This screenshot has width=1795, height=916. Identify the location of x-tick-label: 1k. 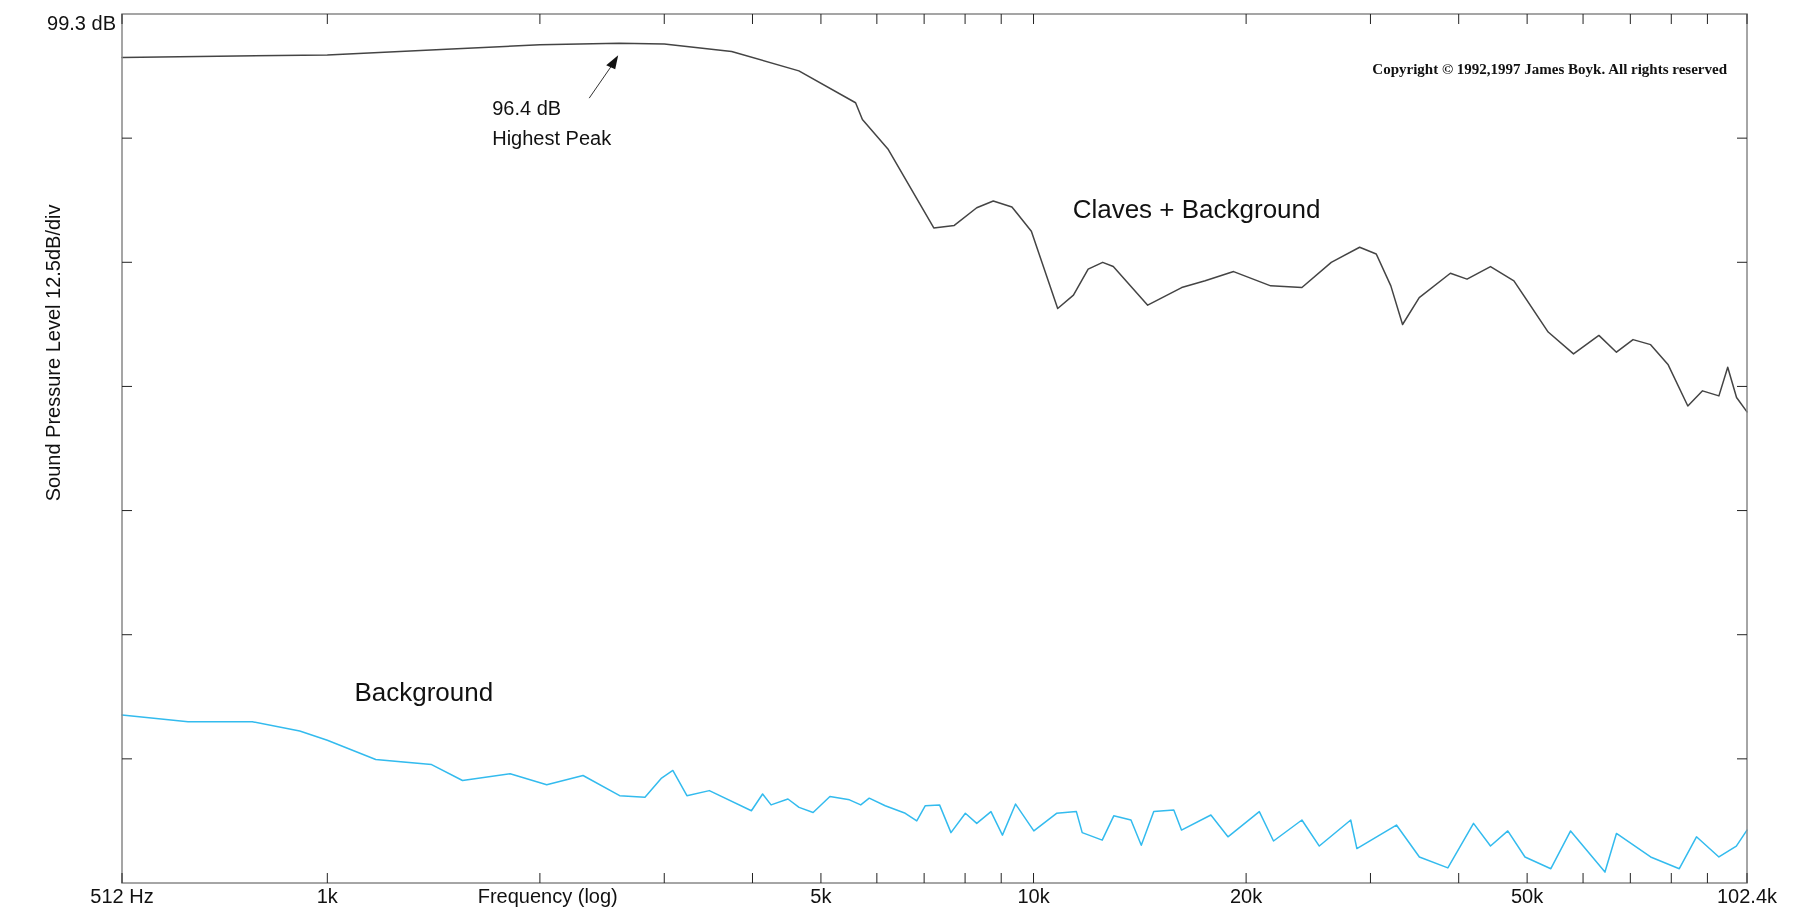
(327, 896).